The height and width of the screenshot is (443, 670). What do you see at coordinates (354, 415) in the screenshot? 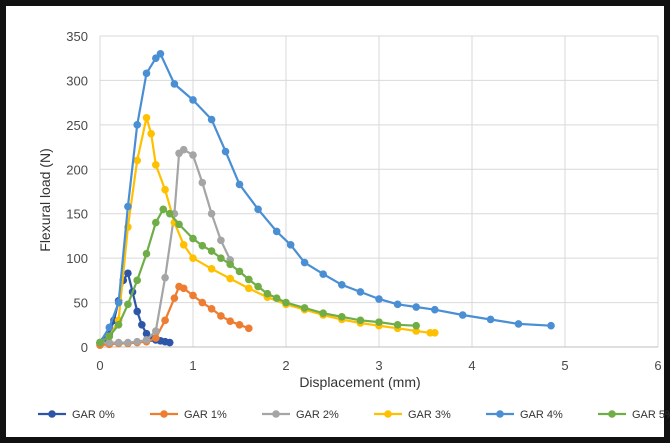
I see `legend: GAR 0% GAR 1% GAR 2% GAR 3% GAR 4% GAR 5%` at bounding box center [354, 415].